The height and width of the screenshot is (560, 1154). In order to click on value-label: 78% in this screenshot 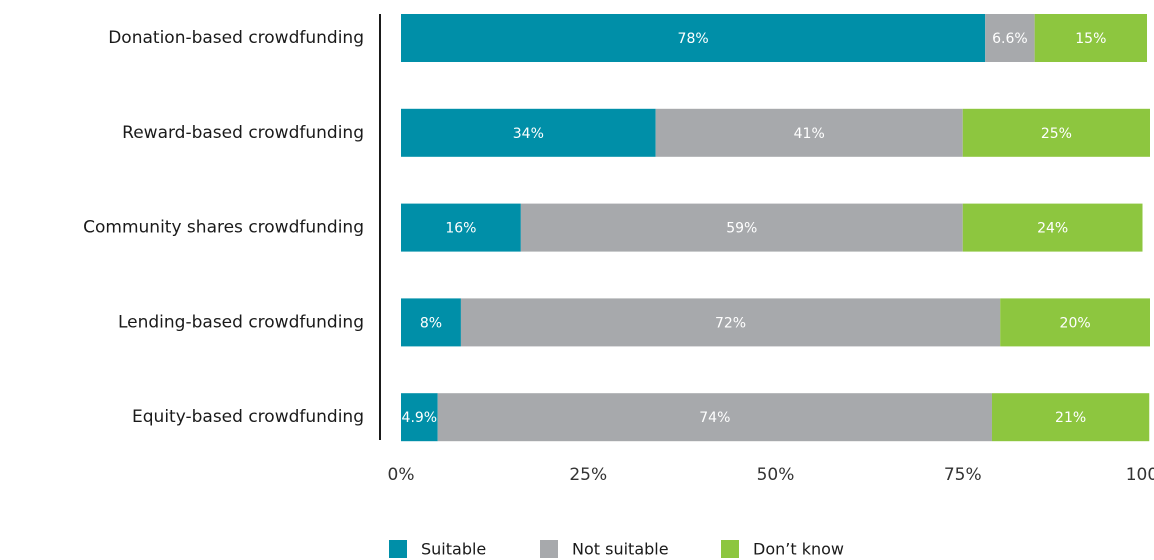, I will do `click(693, 39)`.